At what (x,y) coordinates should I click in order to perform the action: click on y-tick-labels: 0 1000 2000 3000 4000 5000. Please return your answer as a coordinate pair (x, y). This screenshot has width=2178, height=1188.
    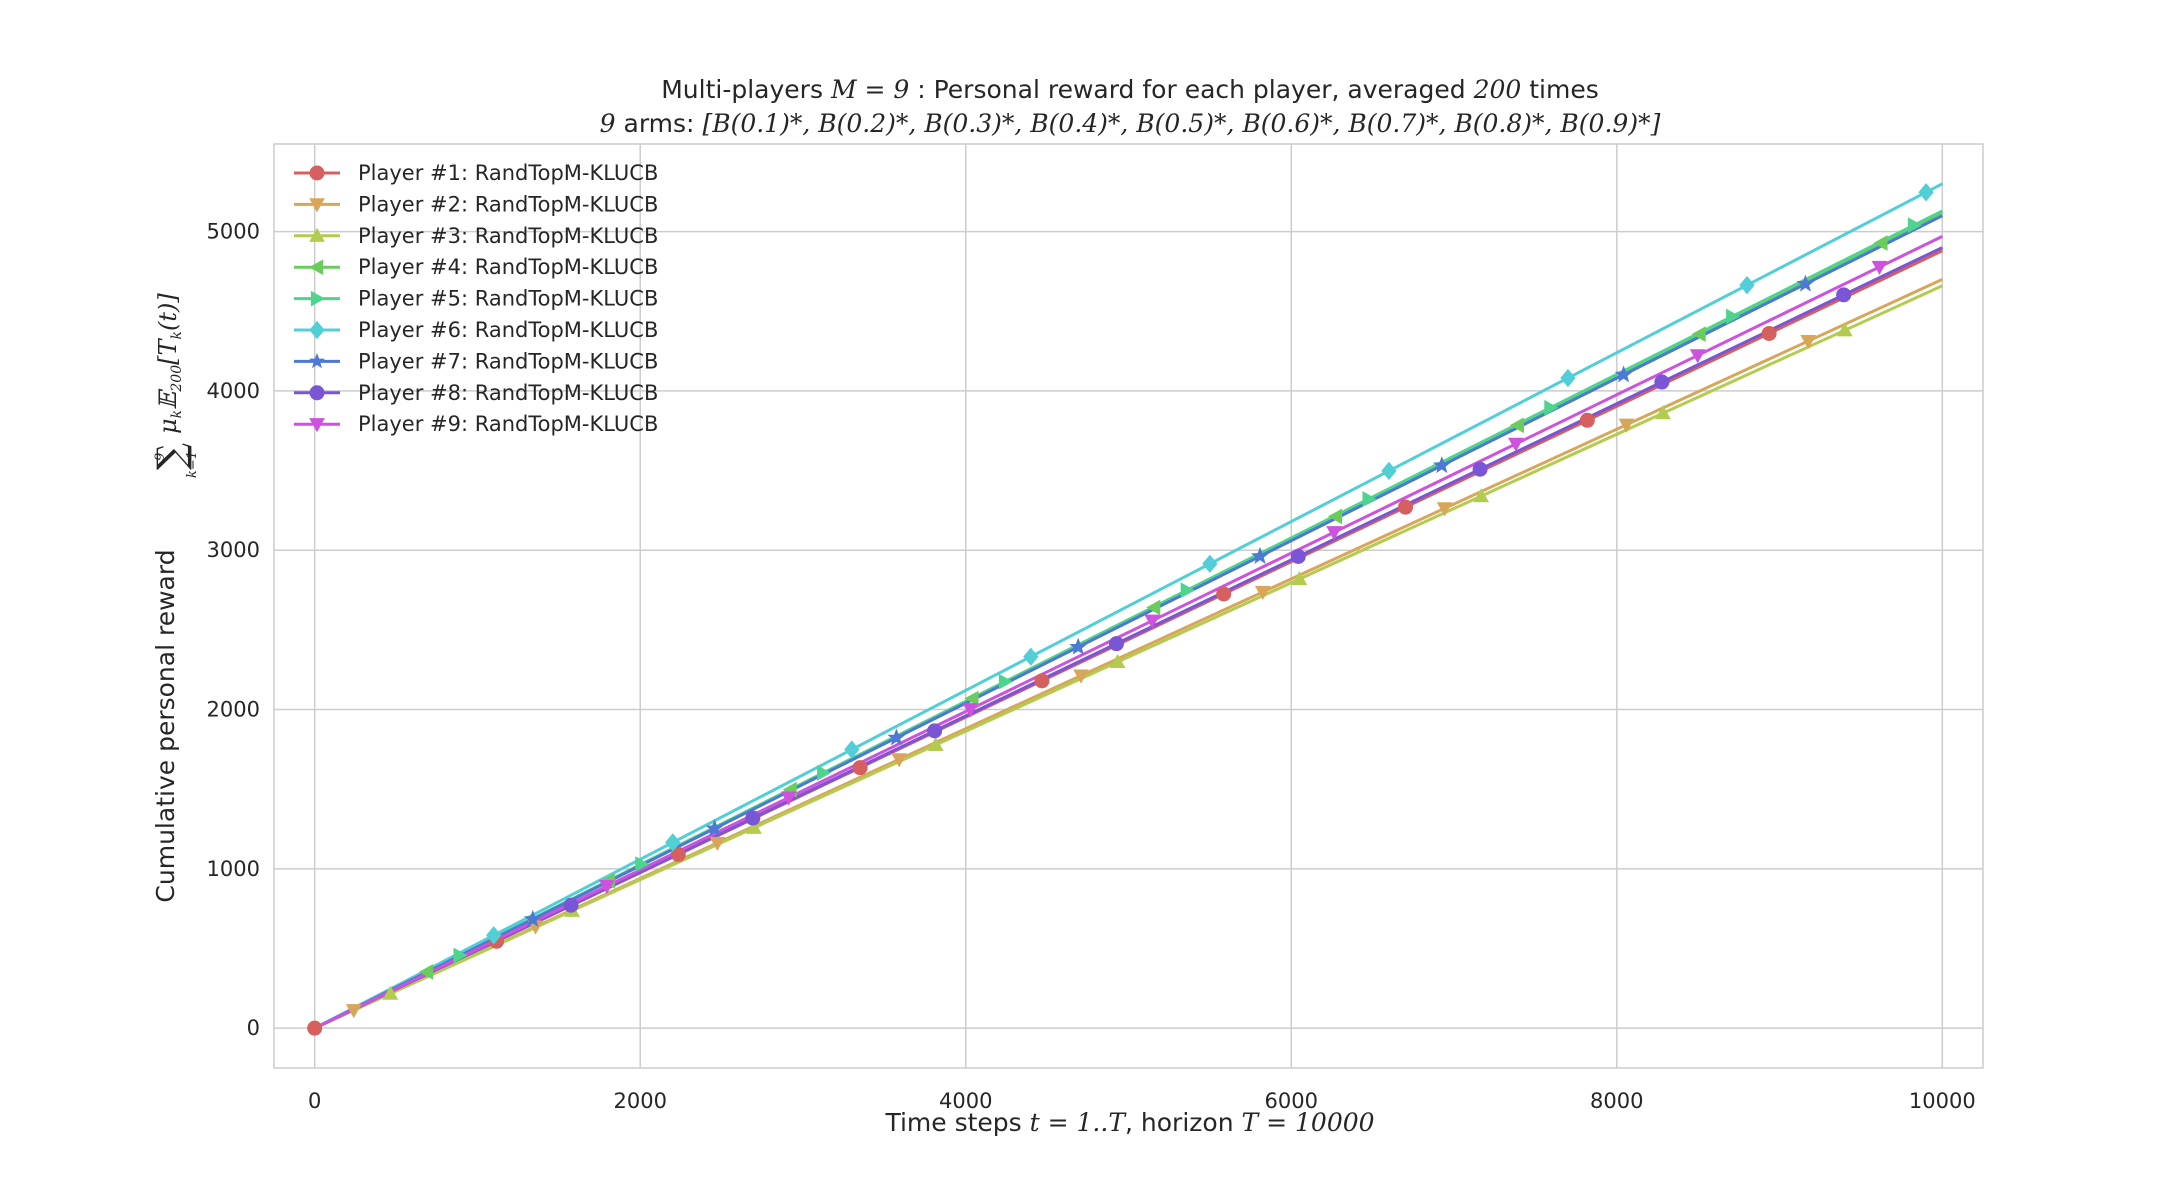
    Looking at the image, I should click on (233, 630).